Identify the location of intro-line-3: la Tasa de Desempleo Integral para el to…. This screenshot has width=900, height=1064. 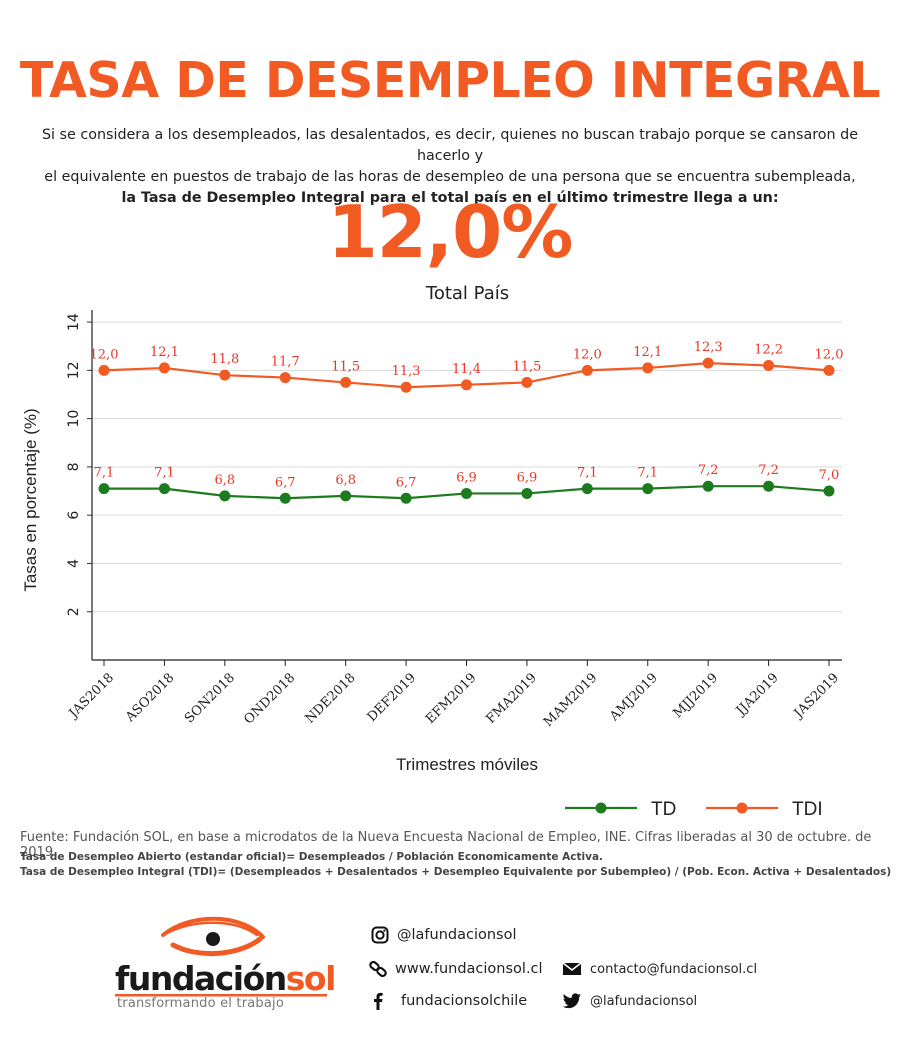
(450, 198).